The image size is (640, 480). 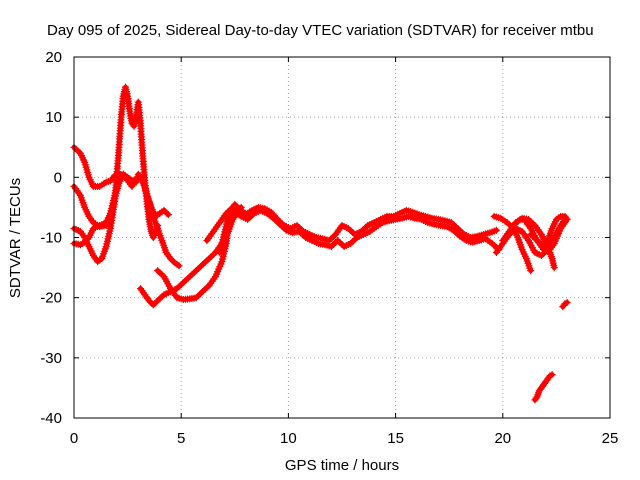 I want to click on y-tick-label: -30, so click(x=51, y=358).